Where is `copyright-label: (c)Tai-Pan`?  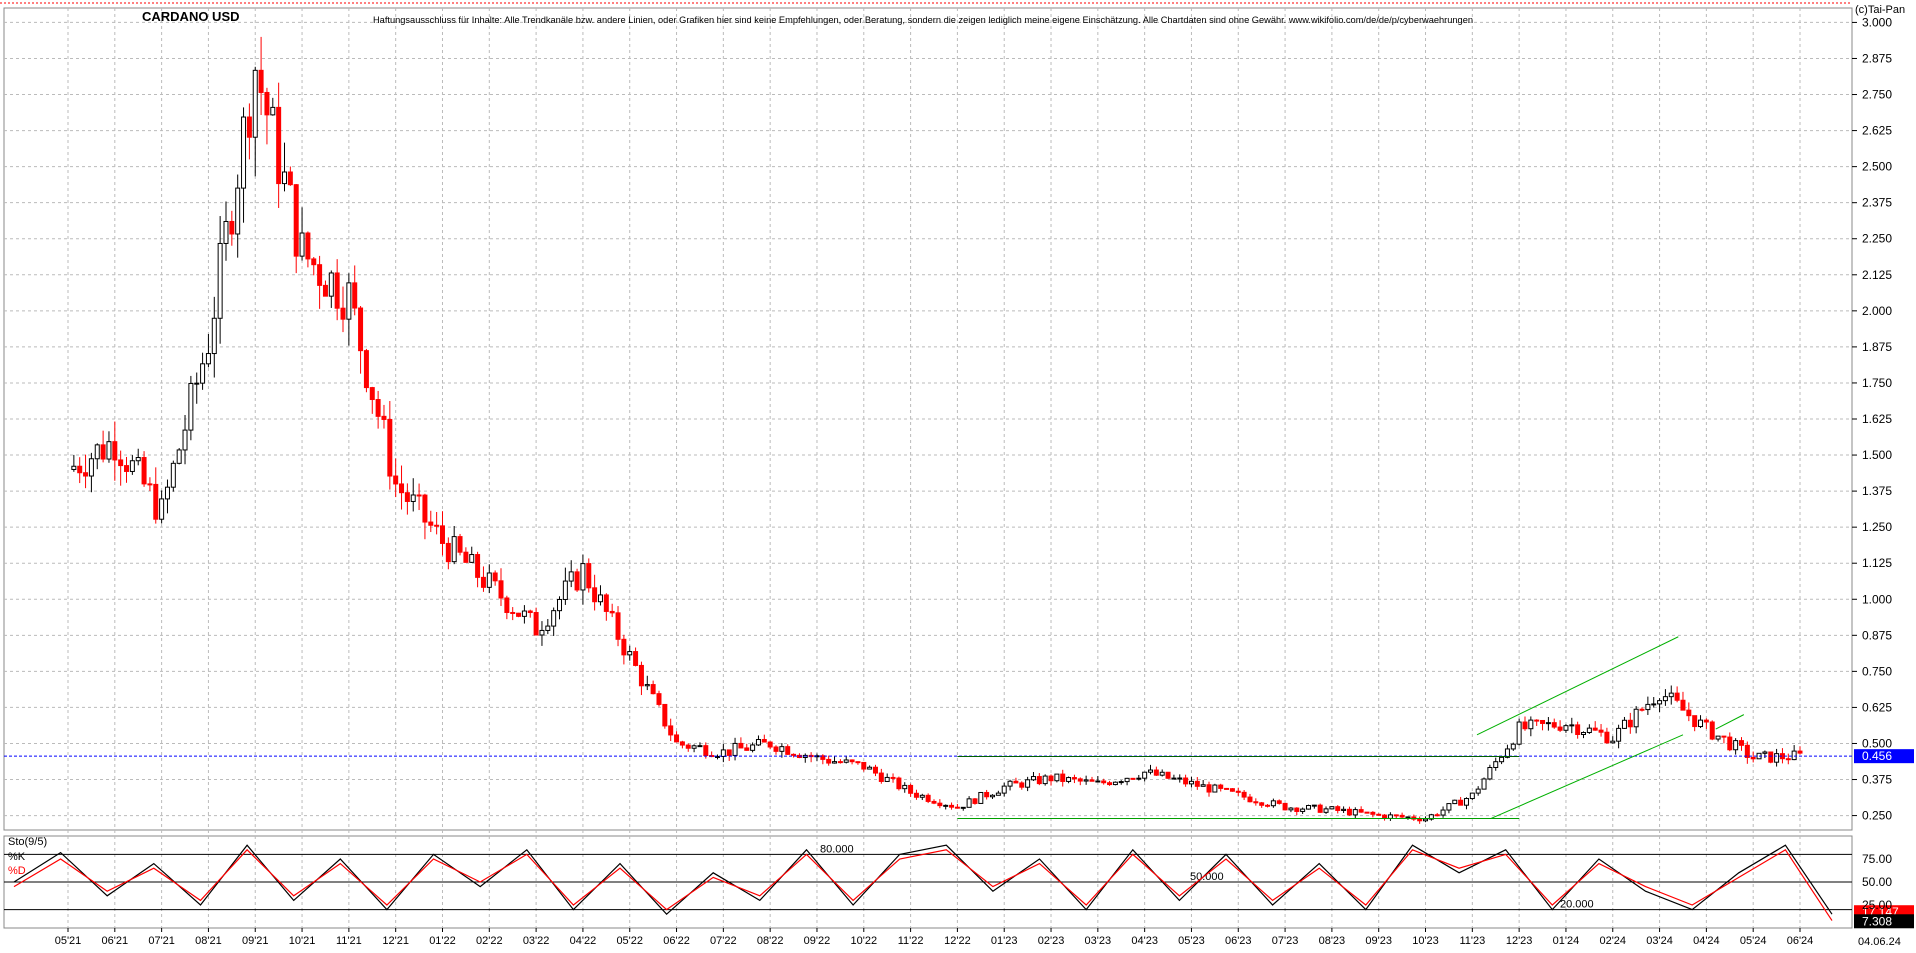 copyright-label: (c)Tai-Pan is located at coordinates (1880, 10).